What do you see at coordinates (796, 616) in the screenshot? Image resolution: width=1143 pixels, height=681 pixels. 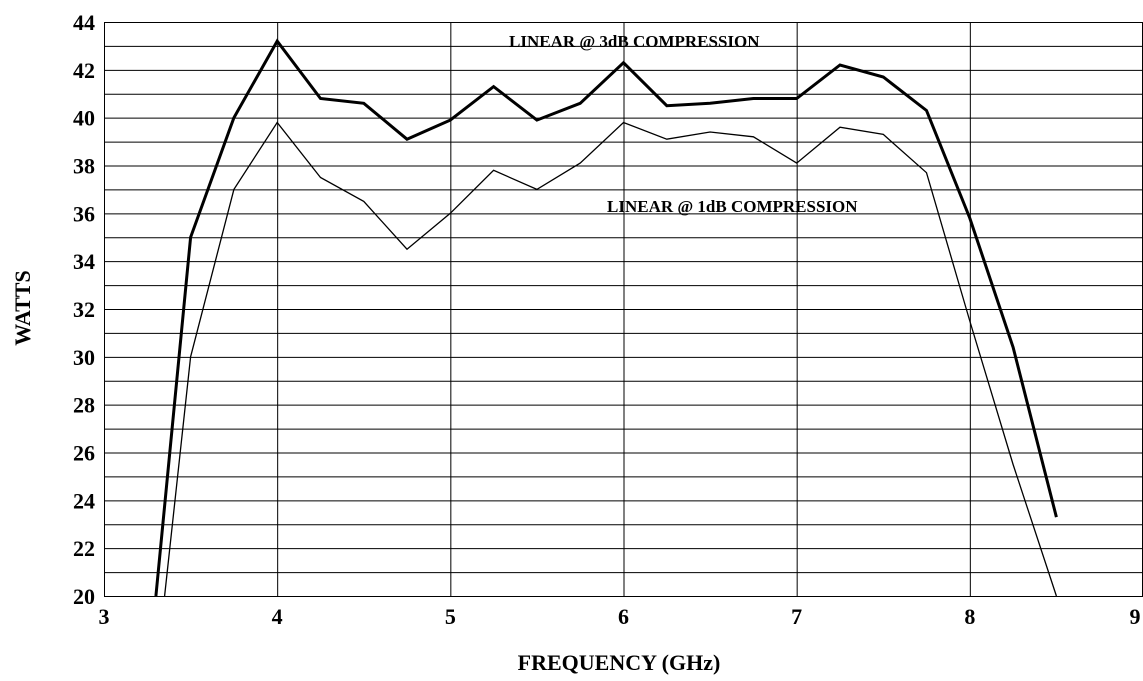 I see `x-tick-label: 7` at bounding box center [796, 616].